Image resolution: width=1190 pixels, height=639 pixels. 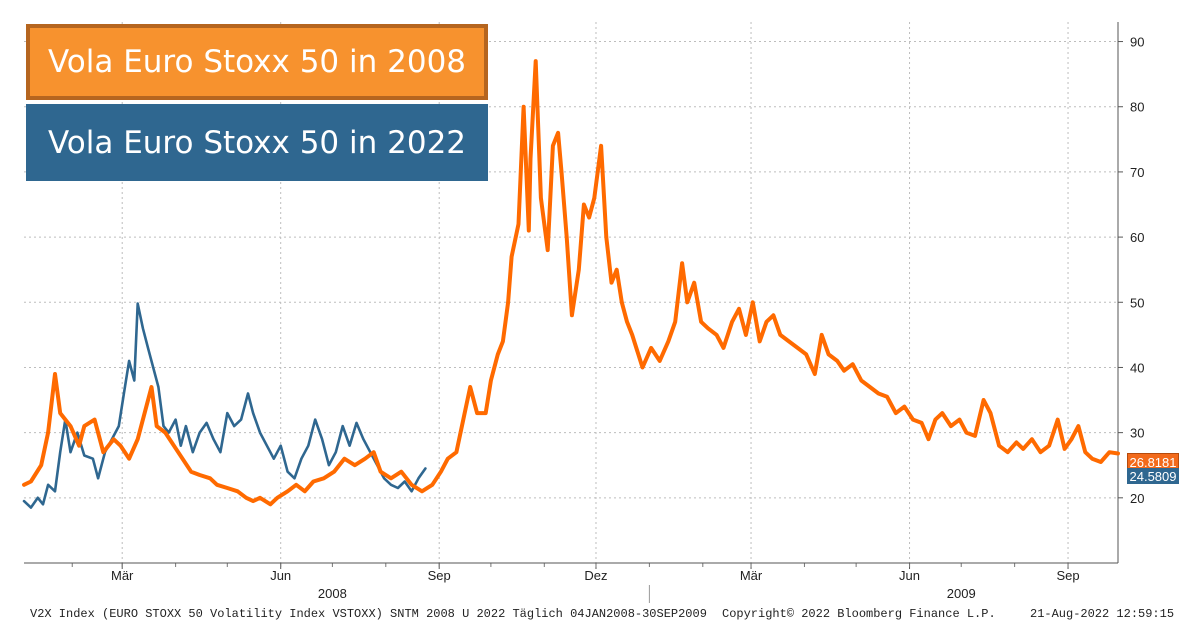 What do you see at coordinates (961, 593) in the screenshot?
I see `year-label: 2009` at bounding box center [961, 593].